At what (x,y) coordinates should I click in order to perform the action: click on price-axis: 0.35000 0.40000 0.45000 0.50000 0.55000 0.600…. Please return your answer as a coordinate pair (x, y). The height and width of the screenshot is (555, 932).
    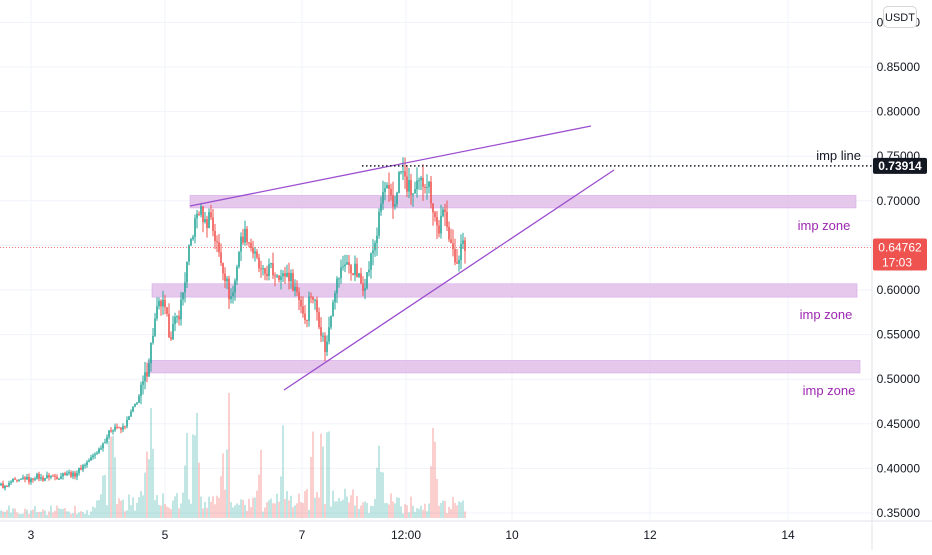
    Looking at the image, I should click on (900, 267).